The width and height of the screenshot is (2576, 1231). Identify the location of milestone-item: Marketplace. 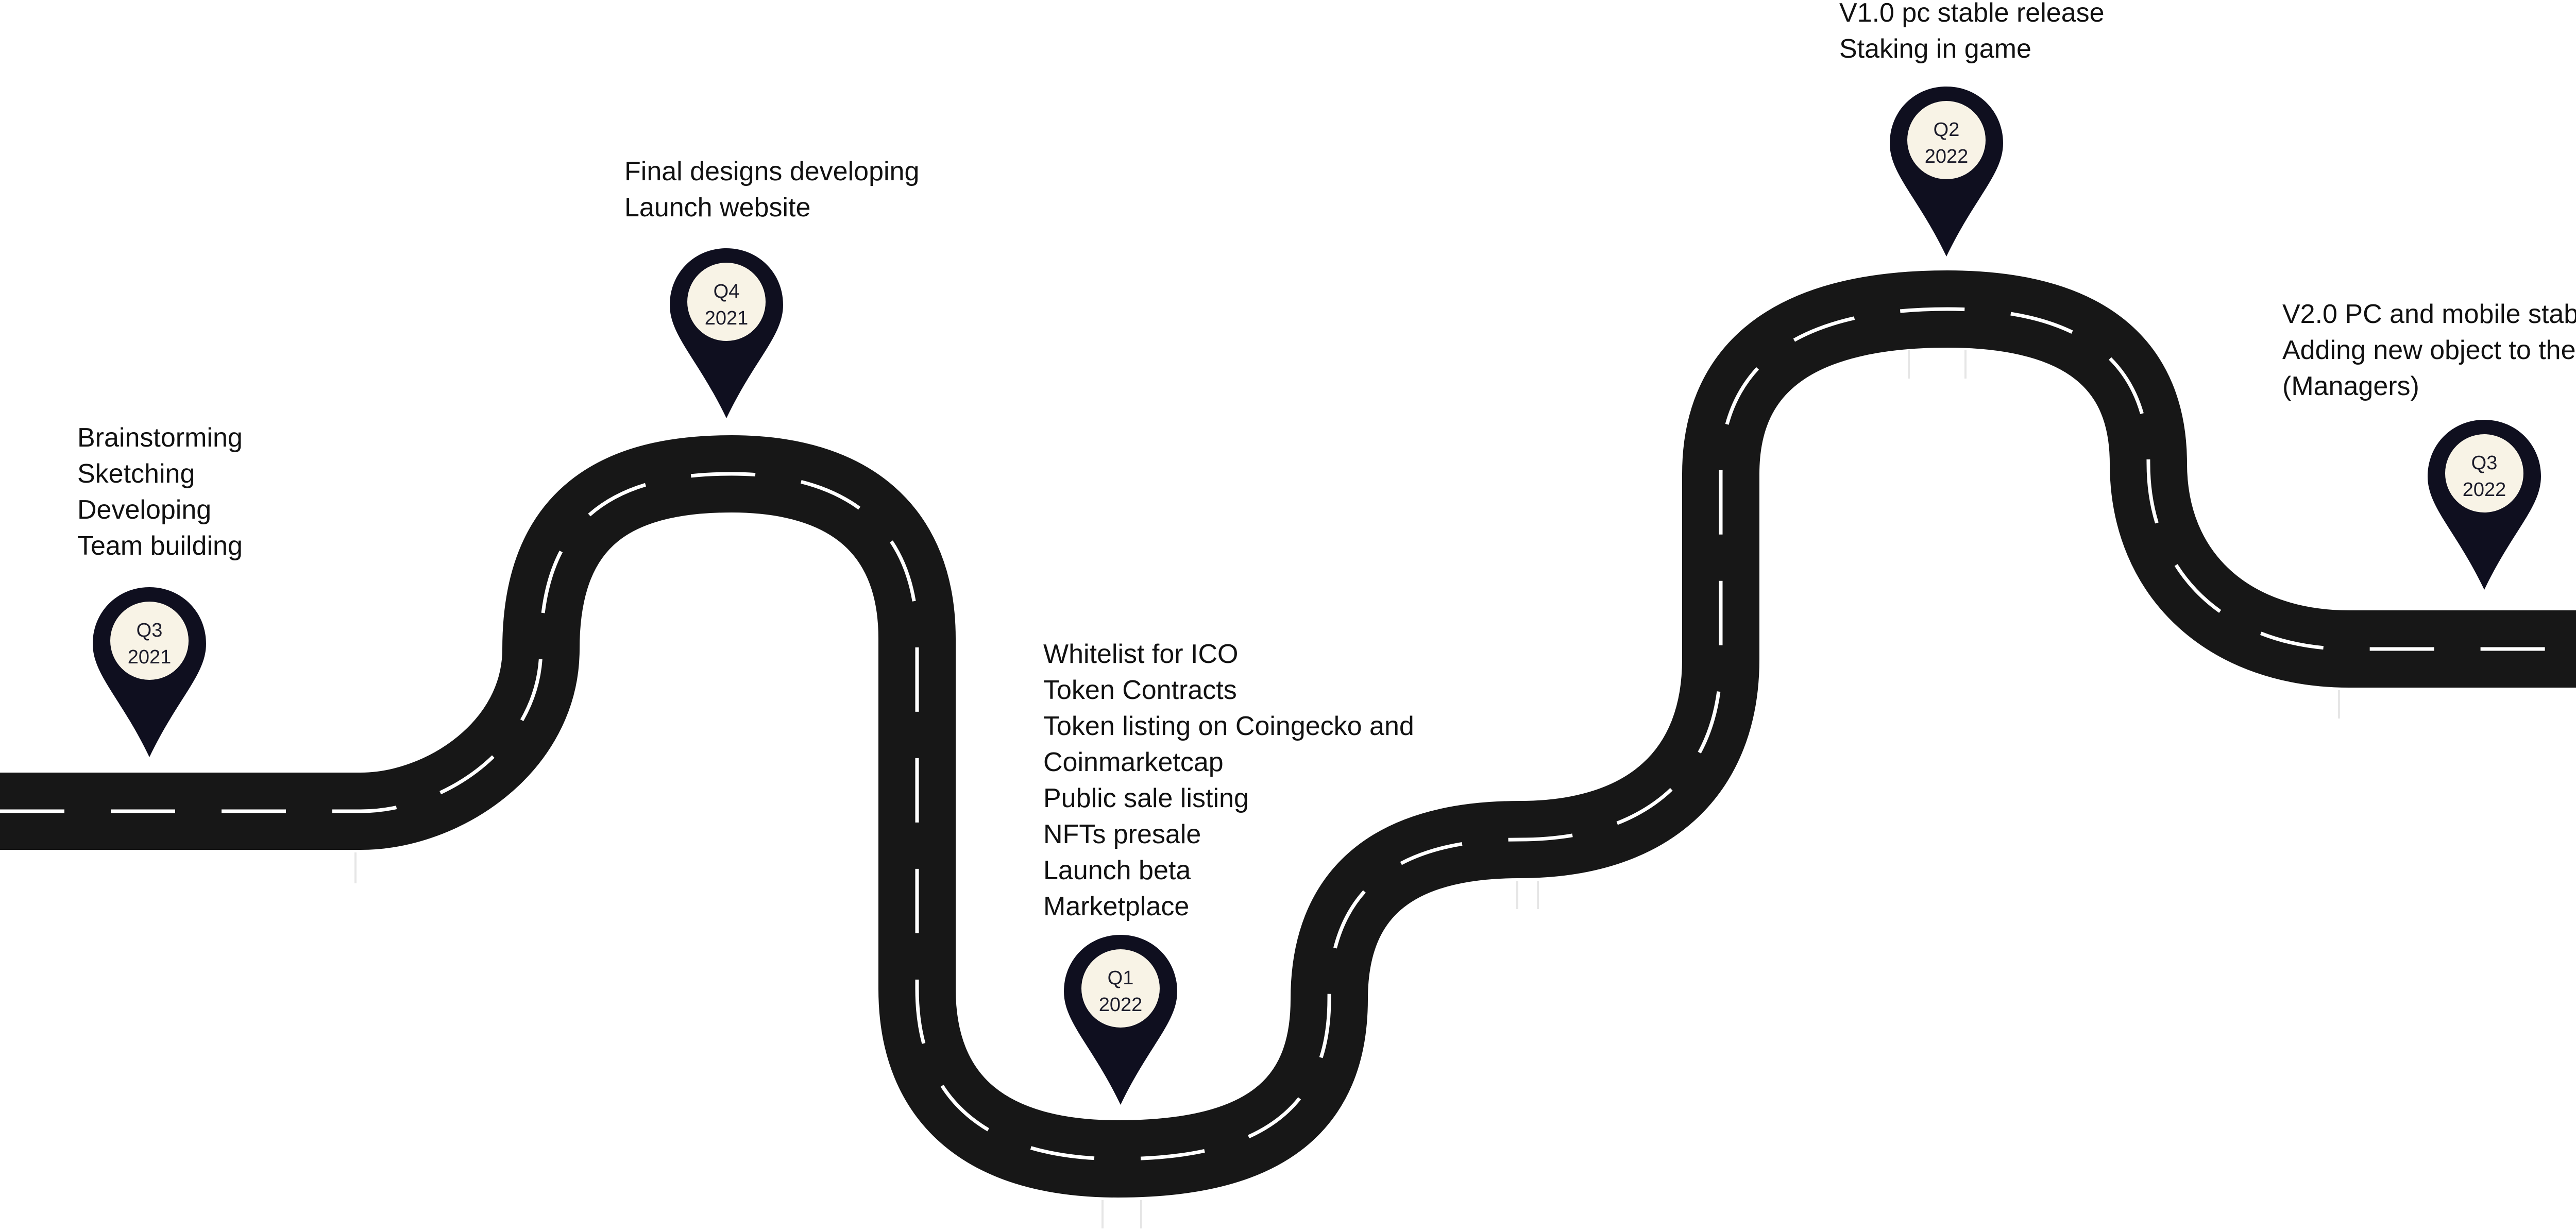
(1116, 906).